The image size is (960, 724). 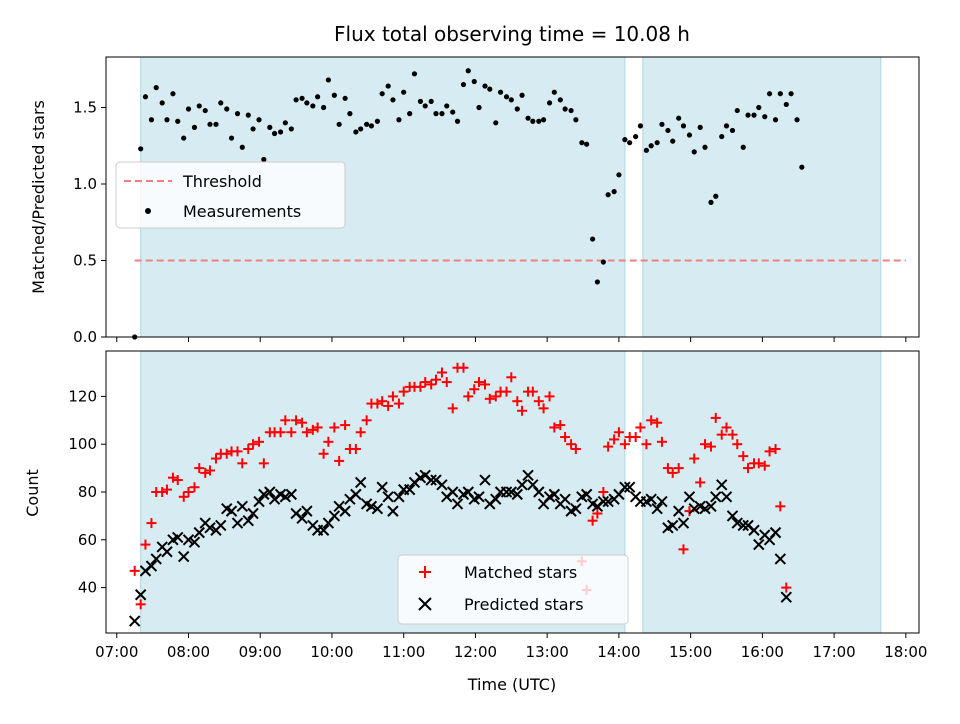 I want to click on x-axis-ticks, so click(x=511, y=339).